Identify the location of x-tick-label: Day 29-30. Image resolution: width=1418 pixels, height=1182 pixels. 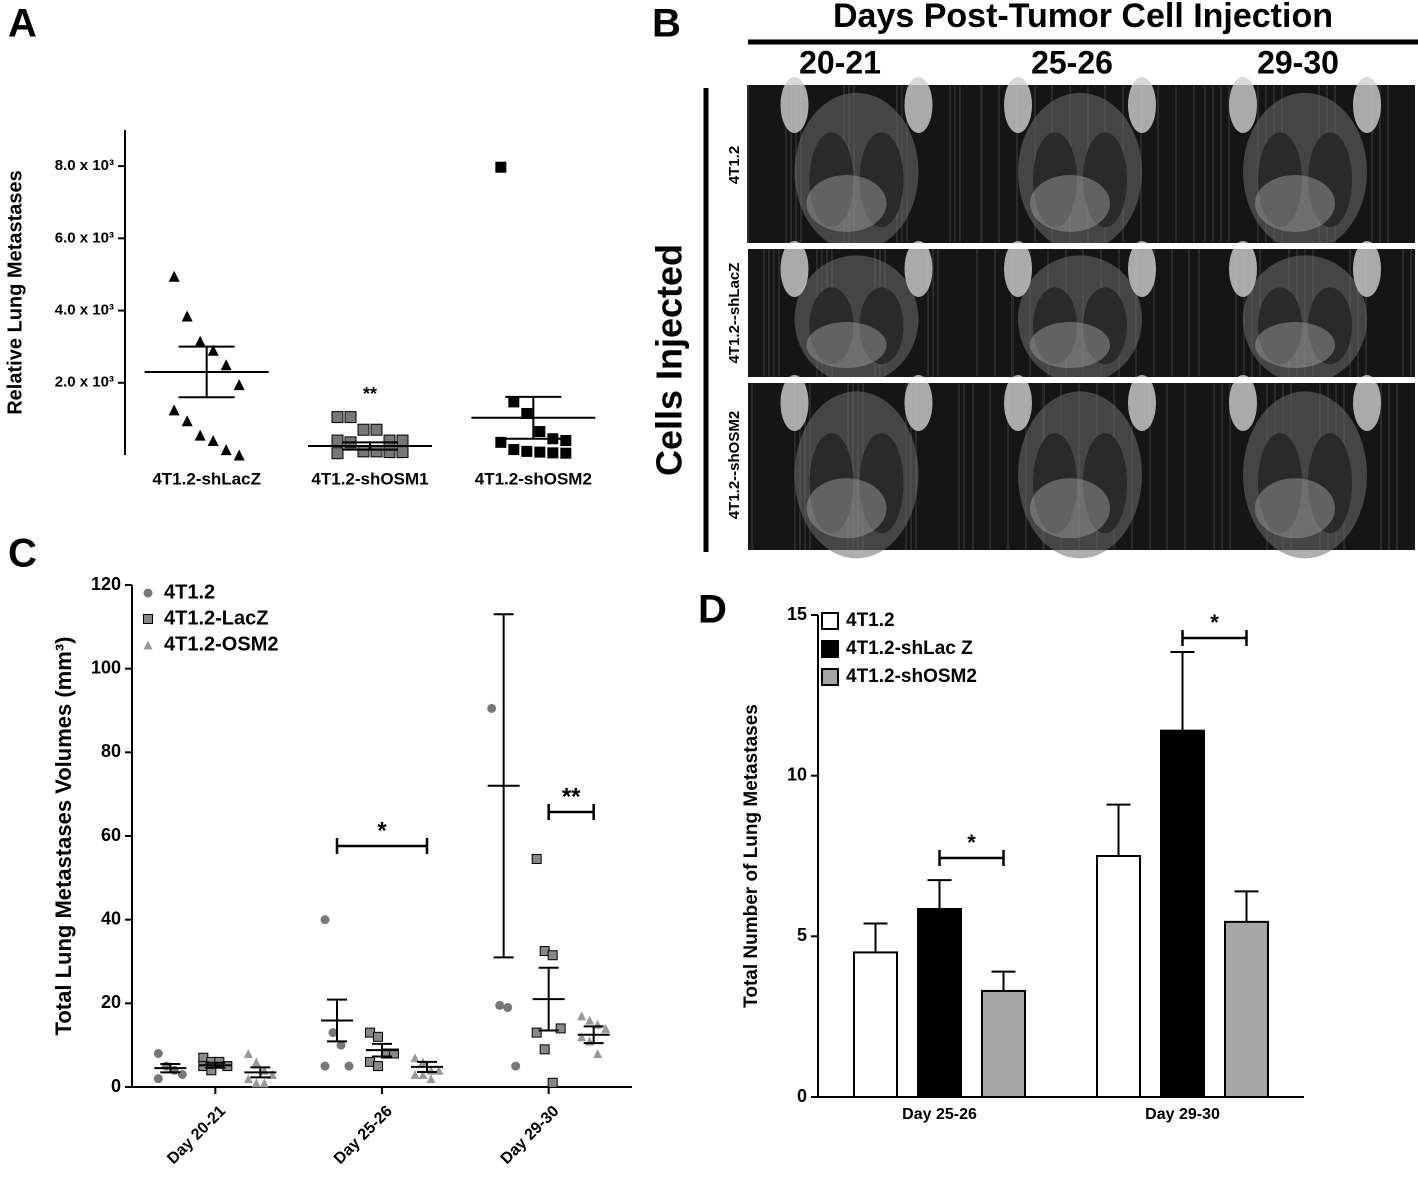
(530, 1135).